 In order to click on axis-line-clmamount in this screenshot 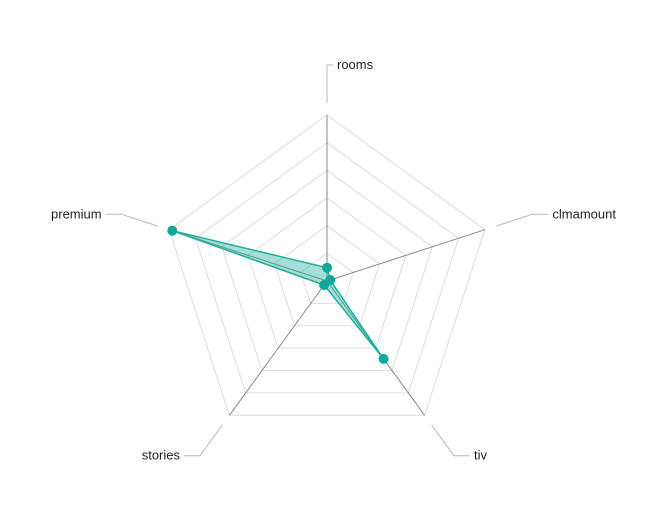, I will do `click(406, 255)`.